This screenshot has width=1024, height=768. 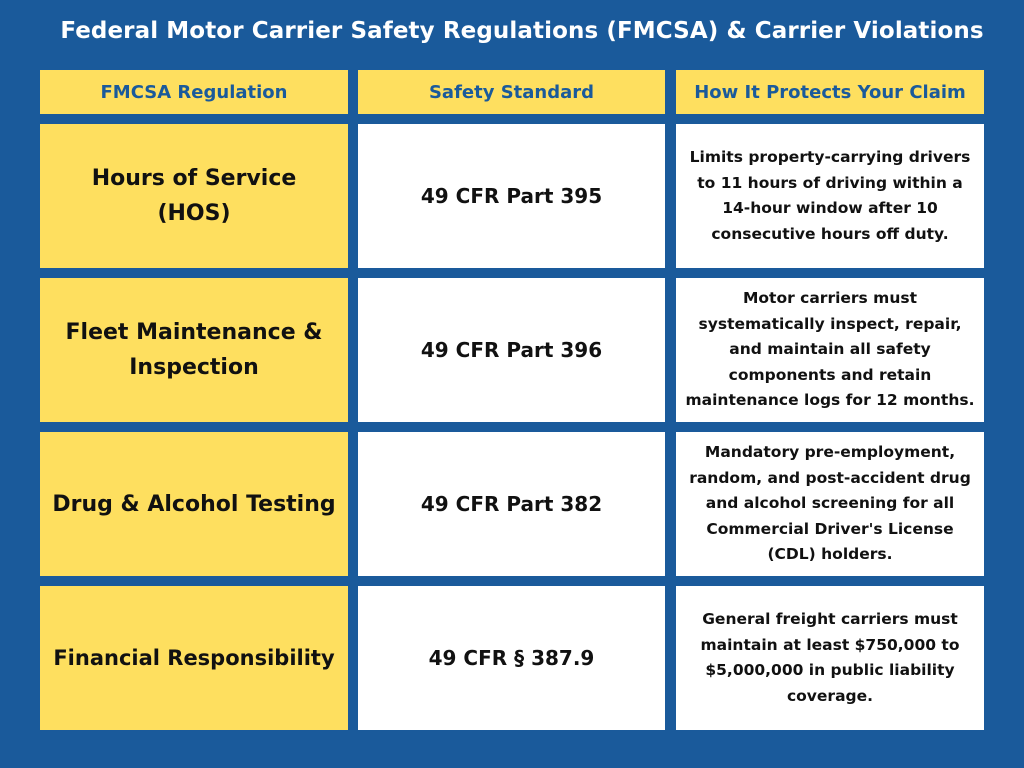 I want to click on standard-cell-hos: 49 CFR Part 395, so click(x=511, y=196).